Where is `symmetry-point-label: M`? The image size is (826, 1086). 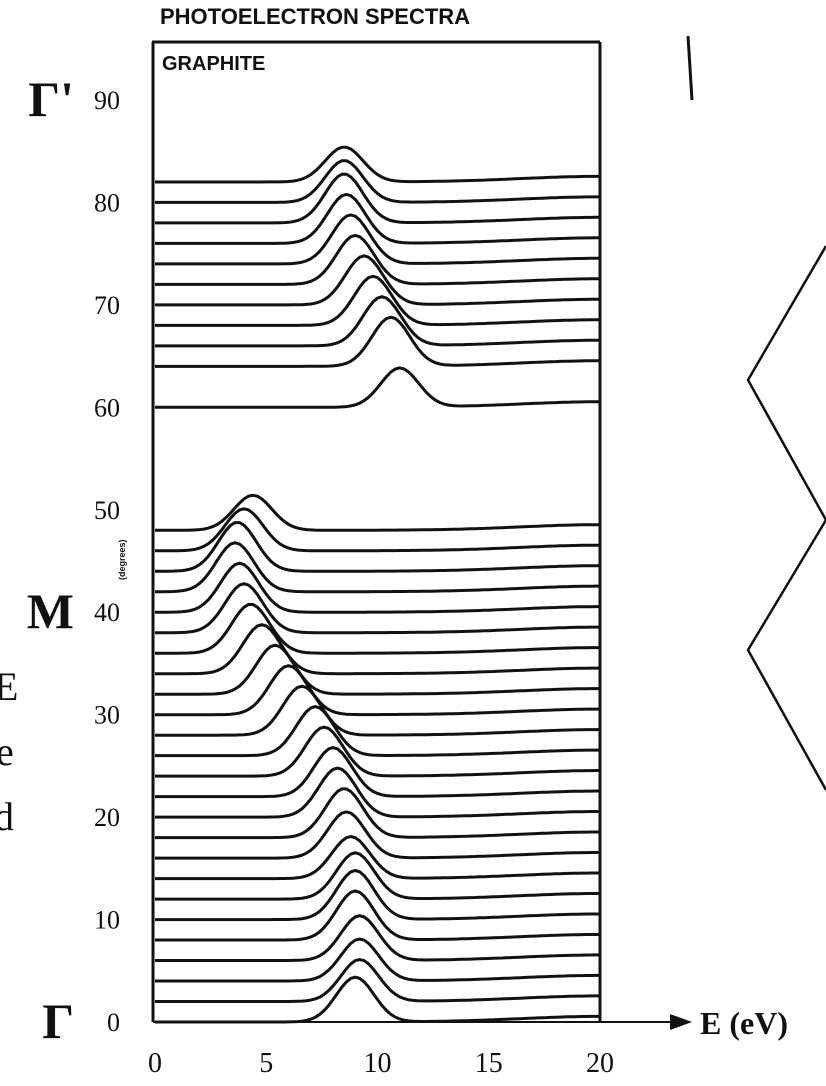 symmetry-point-label: M is located at coordinates (50, 611).